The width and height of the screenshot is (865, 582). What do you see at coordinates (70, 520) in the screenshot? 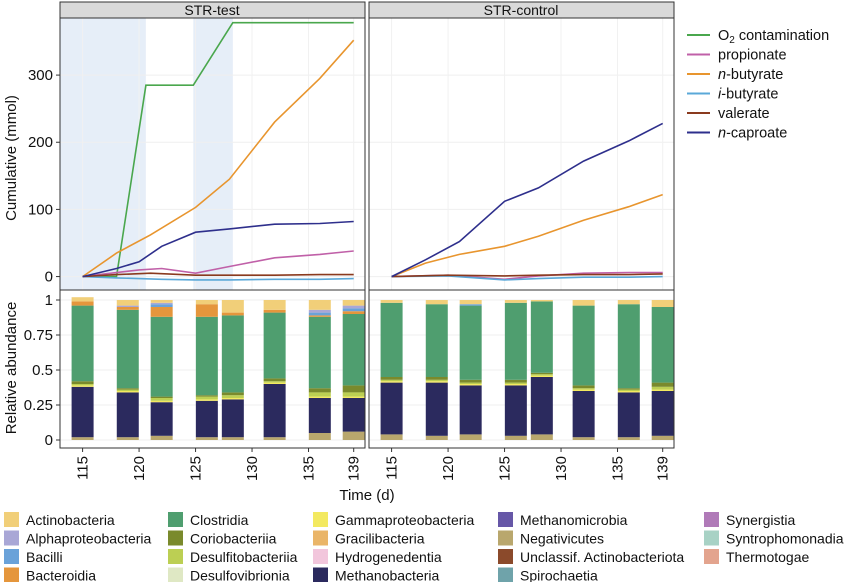
I see `legend-label: Actinobacteria` at bounding box center [70, 520].